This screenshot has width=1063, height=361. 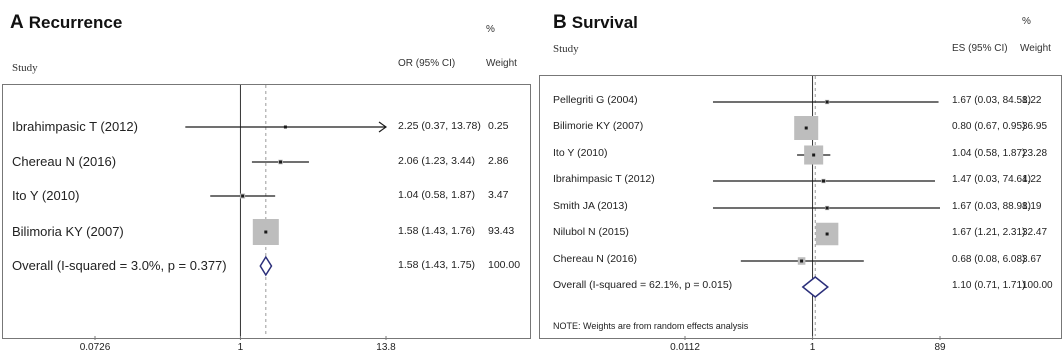 I want to click on effect-ci-value: 0.80 (0.67, 0.95), so click(x=989, y=126).